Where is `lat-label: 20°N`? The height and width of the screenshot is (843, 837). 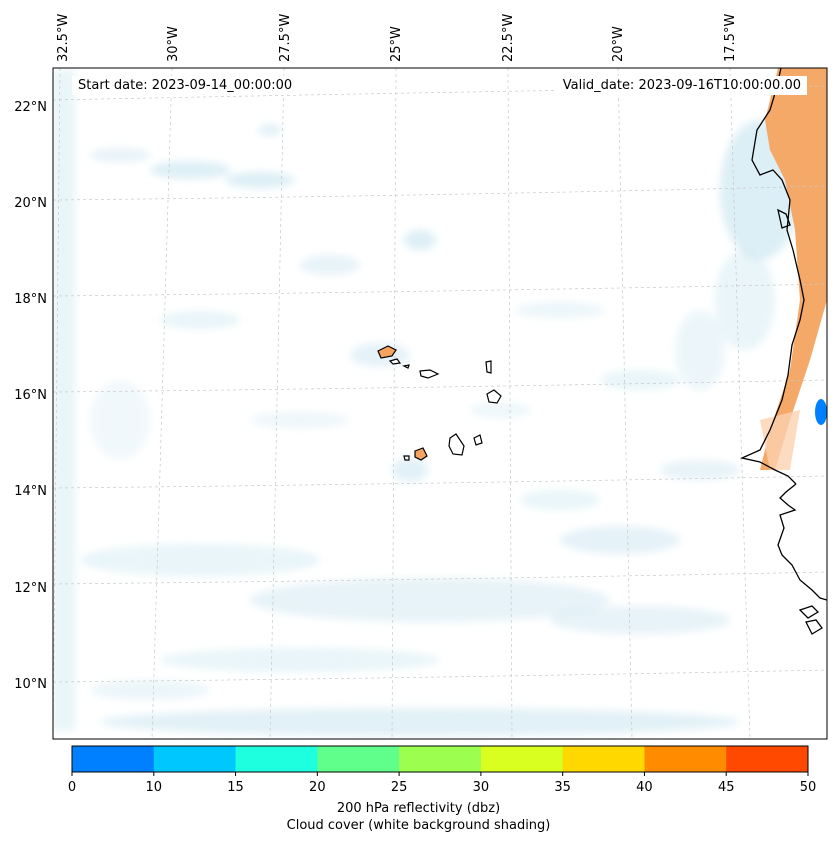
lat-label: 20°N is located at coordinates (30, 203).